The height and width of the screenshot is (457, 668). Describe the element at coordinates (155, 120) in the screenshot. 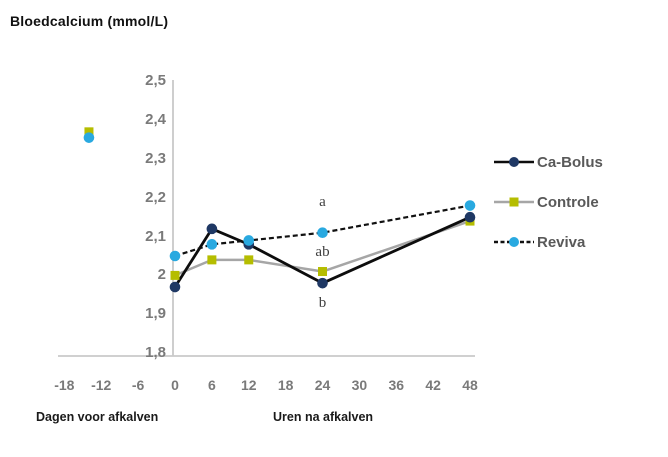

I see `y-tick-label: 2,4` at that location.